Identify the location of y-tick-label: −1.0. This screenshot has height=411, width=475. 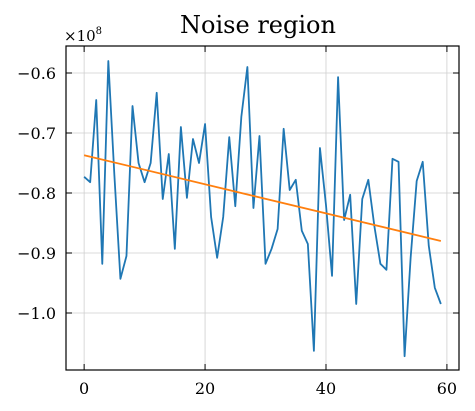
(36, 313).